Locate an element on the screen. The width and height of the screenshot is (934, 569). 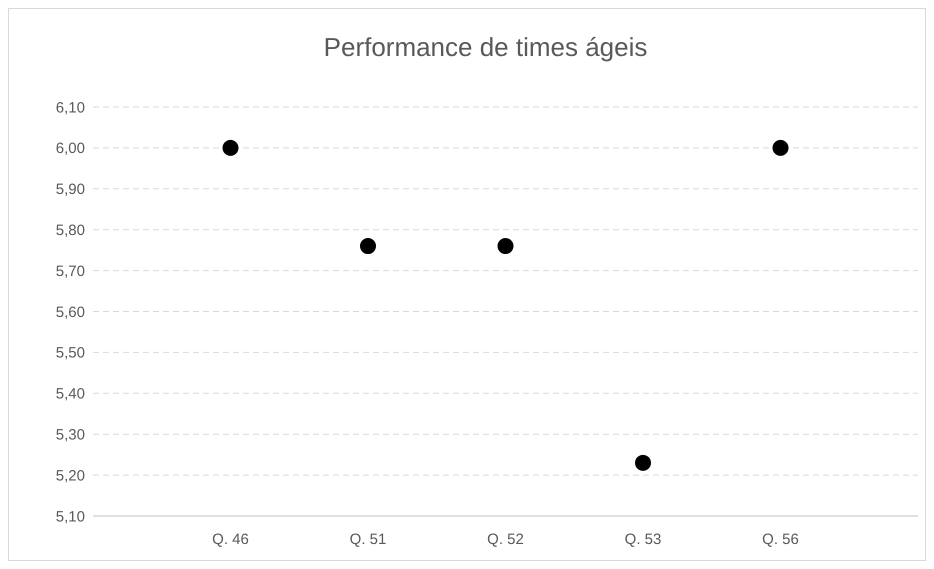
y-tick-label: 5,80 is located at coordinates (70, 230).